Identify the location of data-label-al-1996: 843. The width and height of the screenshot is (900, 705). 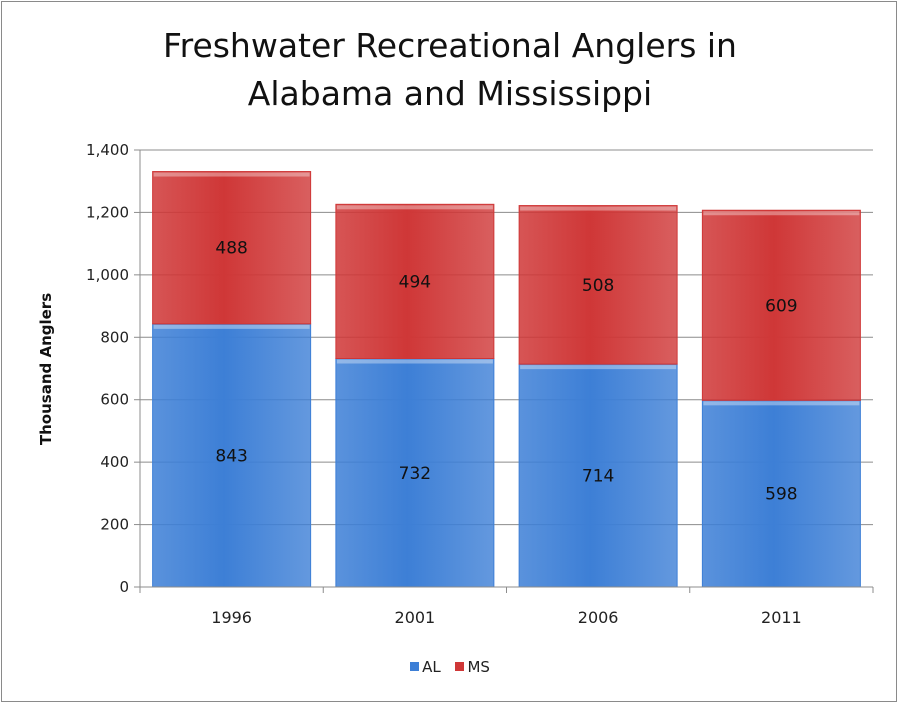
(231, 456).